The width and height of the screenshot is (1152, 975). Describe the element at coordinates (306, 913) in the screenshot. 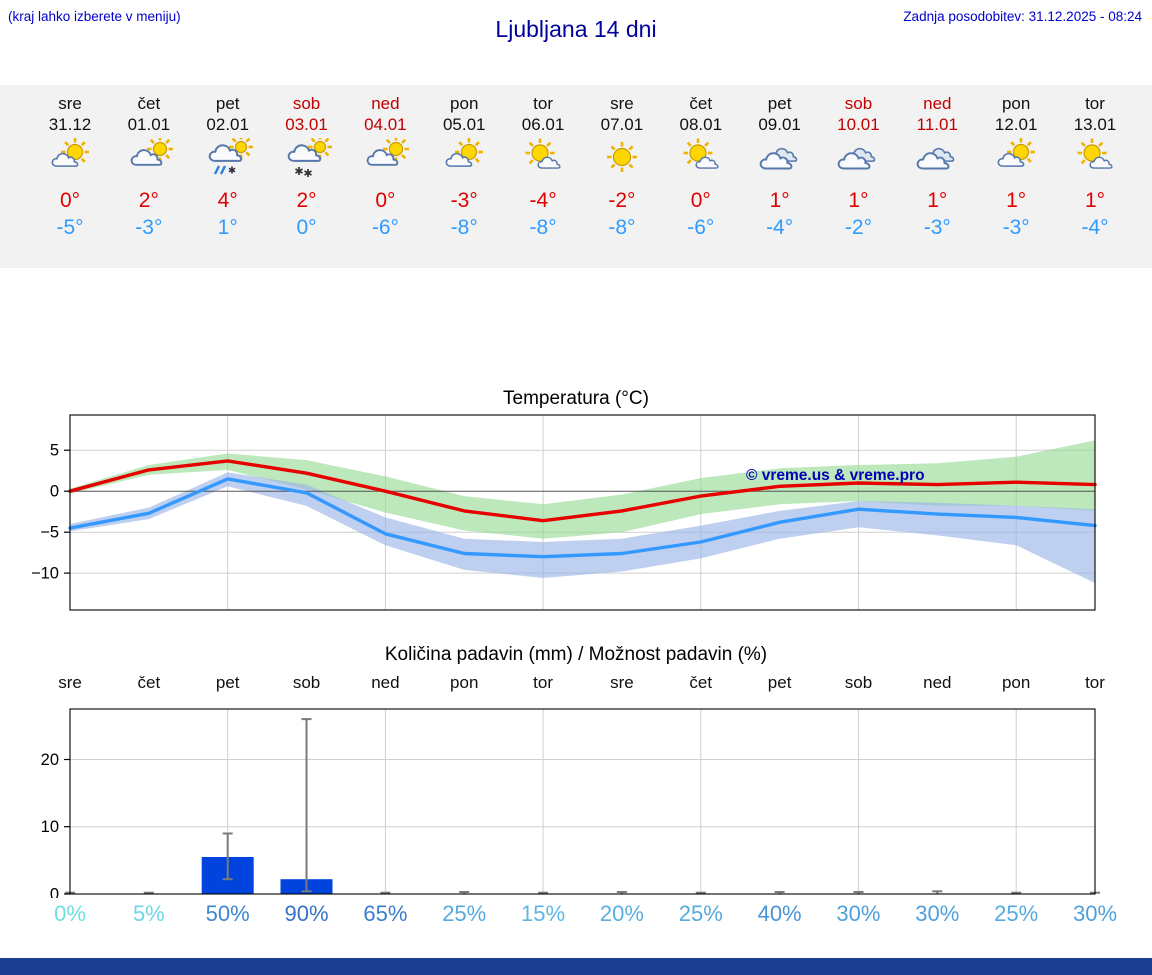

I see `precip-probability: 90%` at that location.